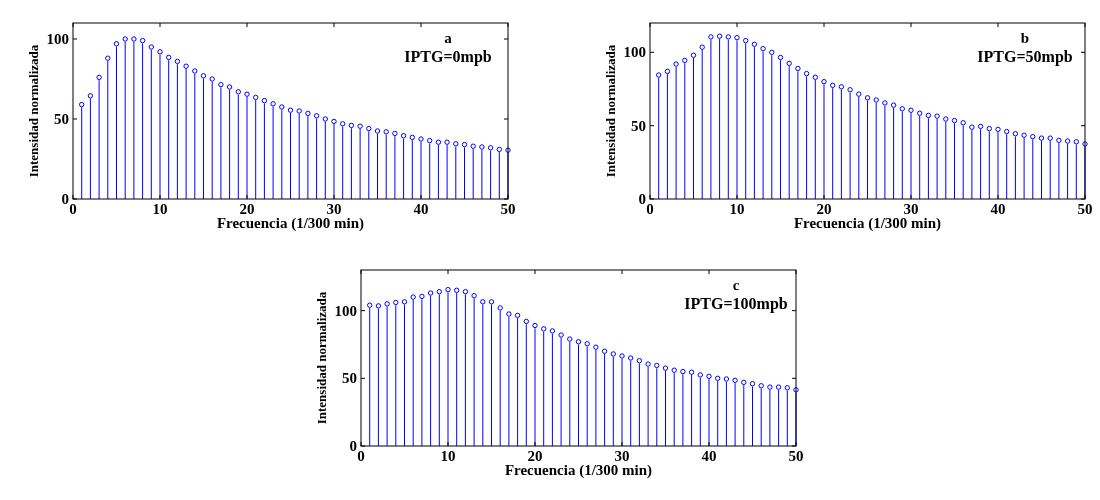 The width and height of the screenshot is (1100, 500). I want to click on annotation: c, so click(736, 285).